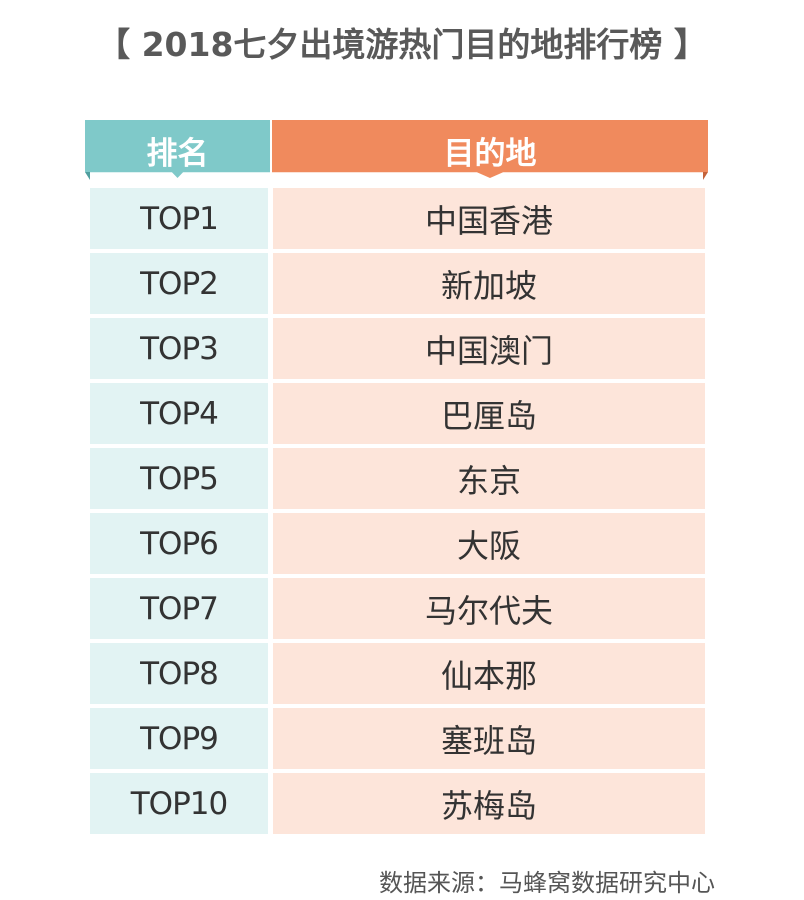 The height and width of the screenshot is (900, 804). What do you see at coordinates (489, 803) in the screenshot?
I see `destination-cell: 苏梅岛` at bounding box center [489, 803].